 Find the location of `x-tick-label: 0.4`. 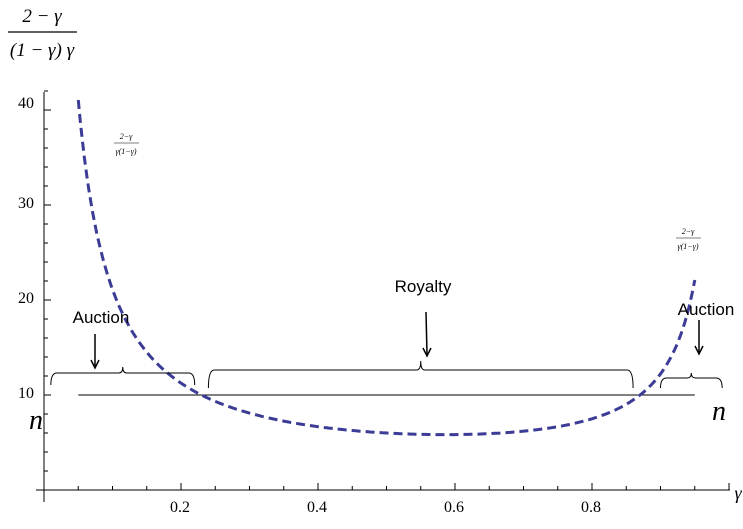

x-tick-label: 0.4 is located at coordinates (317, 507).